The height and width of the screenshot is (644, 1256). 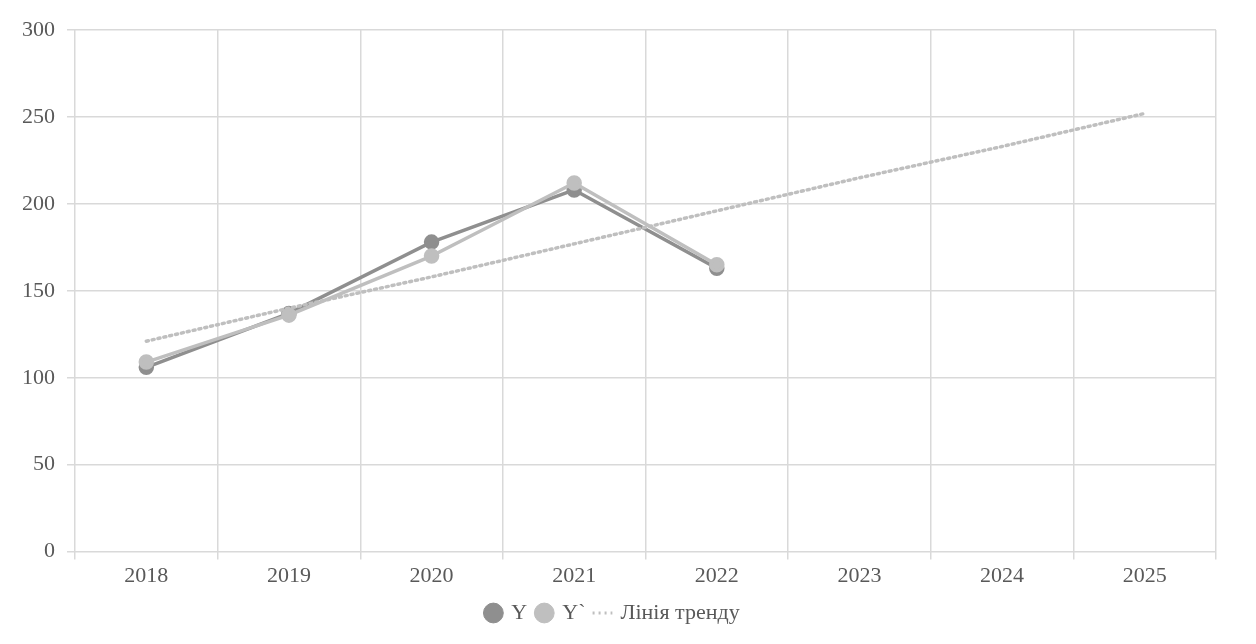 What do you see at coordinates (1144, 574) in the screenshot?
I see `x-tick-label: 2025` at bounding box center [1144, 574].